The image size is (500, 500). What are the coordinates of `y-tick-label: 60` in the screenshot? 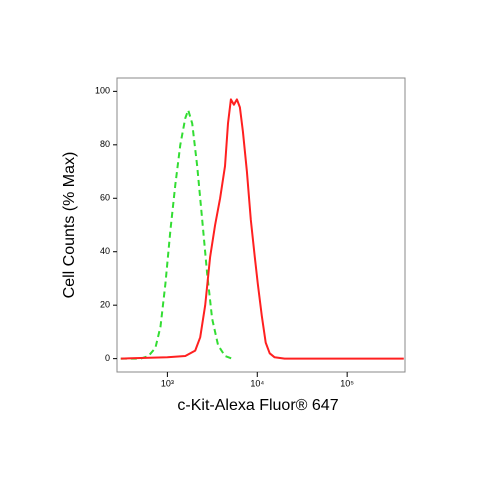 It's located at (105, 198).